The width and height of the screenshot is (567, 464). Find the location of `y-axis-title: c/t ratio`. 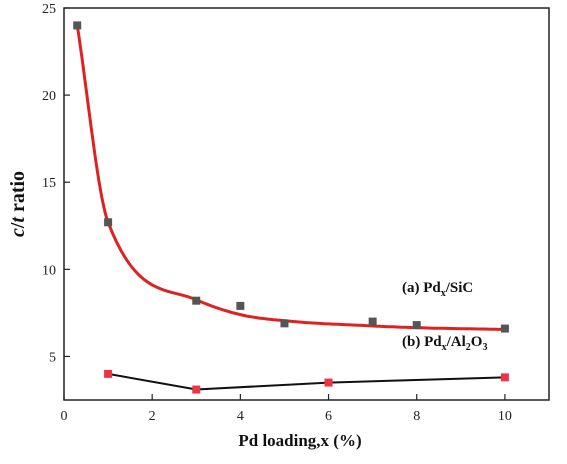

y-axis-title: c/t ratio is located at coordinates (18, 204).